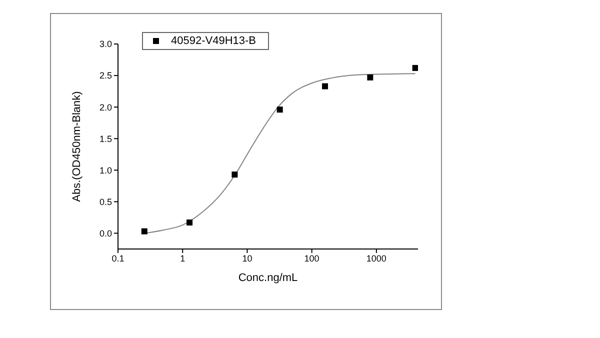  Describe the element at coordinates (105, 75) in the screenshot. I see `y-tick-label: 2.5` at that location.